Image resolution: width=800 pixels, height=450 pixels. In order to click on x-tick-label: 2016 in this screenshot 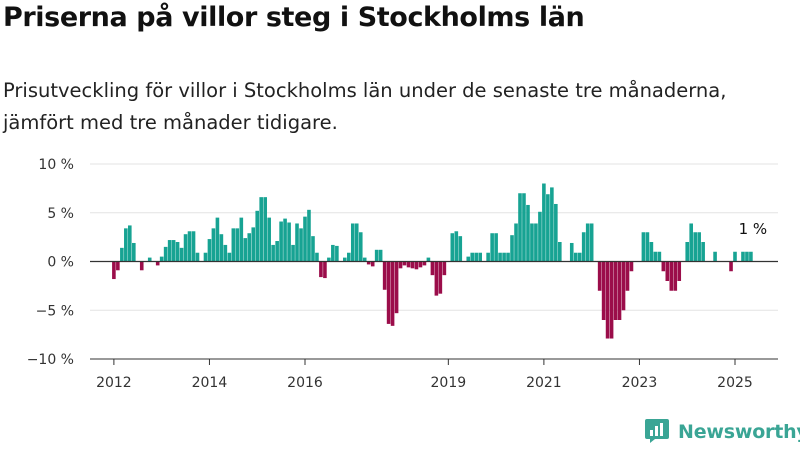, I will do `click(305, 383)`.